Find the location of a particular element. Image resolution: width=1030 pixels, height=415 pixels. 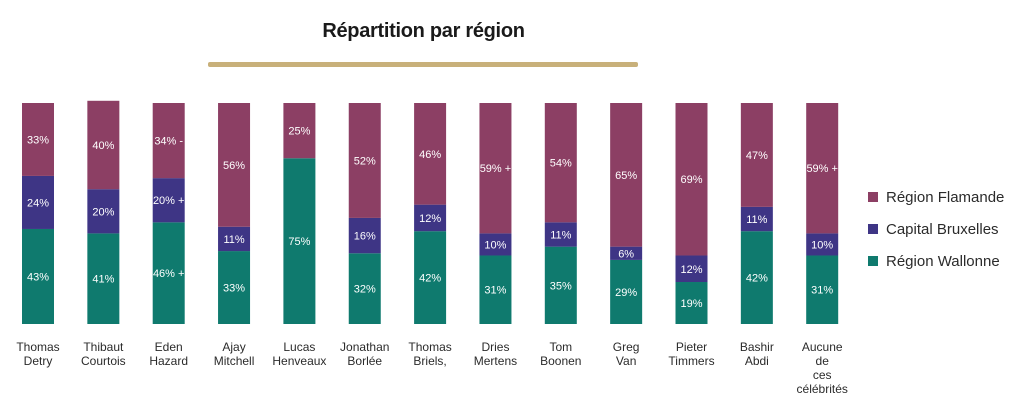

legend-label: Région Flamande is located at coordinates (945, 197).